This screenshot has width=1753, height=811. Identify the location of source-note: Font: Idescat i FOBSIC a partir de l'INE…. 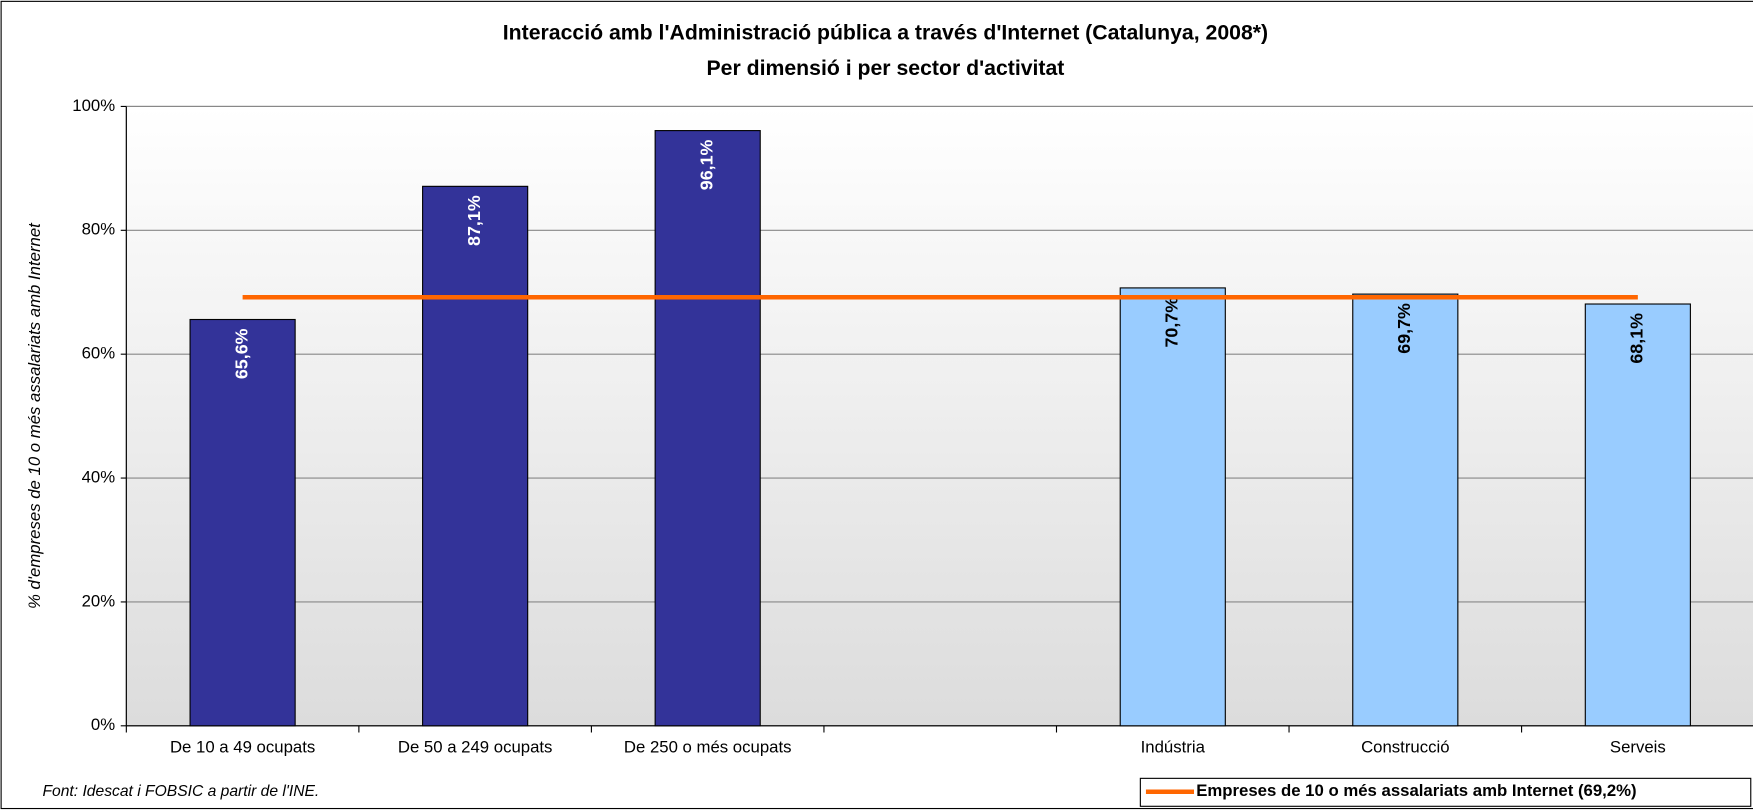
(180, 791).